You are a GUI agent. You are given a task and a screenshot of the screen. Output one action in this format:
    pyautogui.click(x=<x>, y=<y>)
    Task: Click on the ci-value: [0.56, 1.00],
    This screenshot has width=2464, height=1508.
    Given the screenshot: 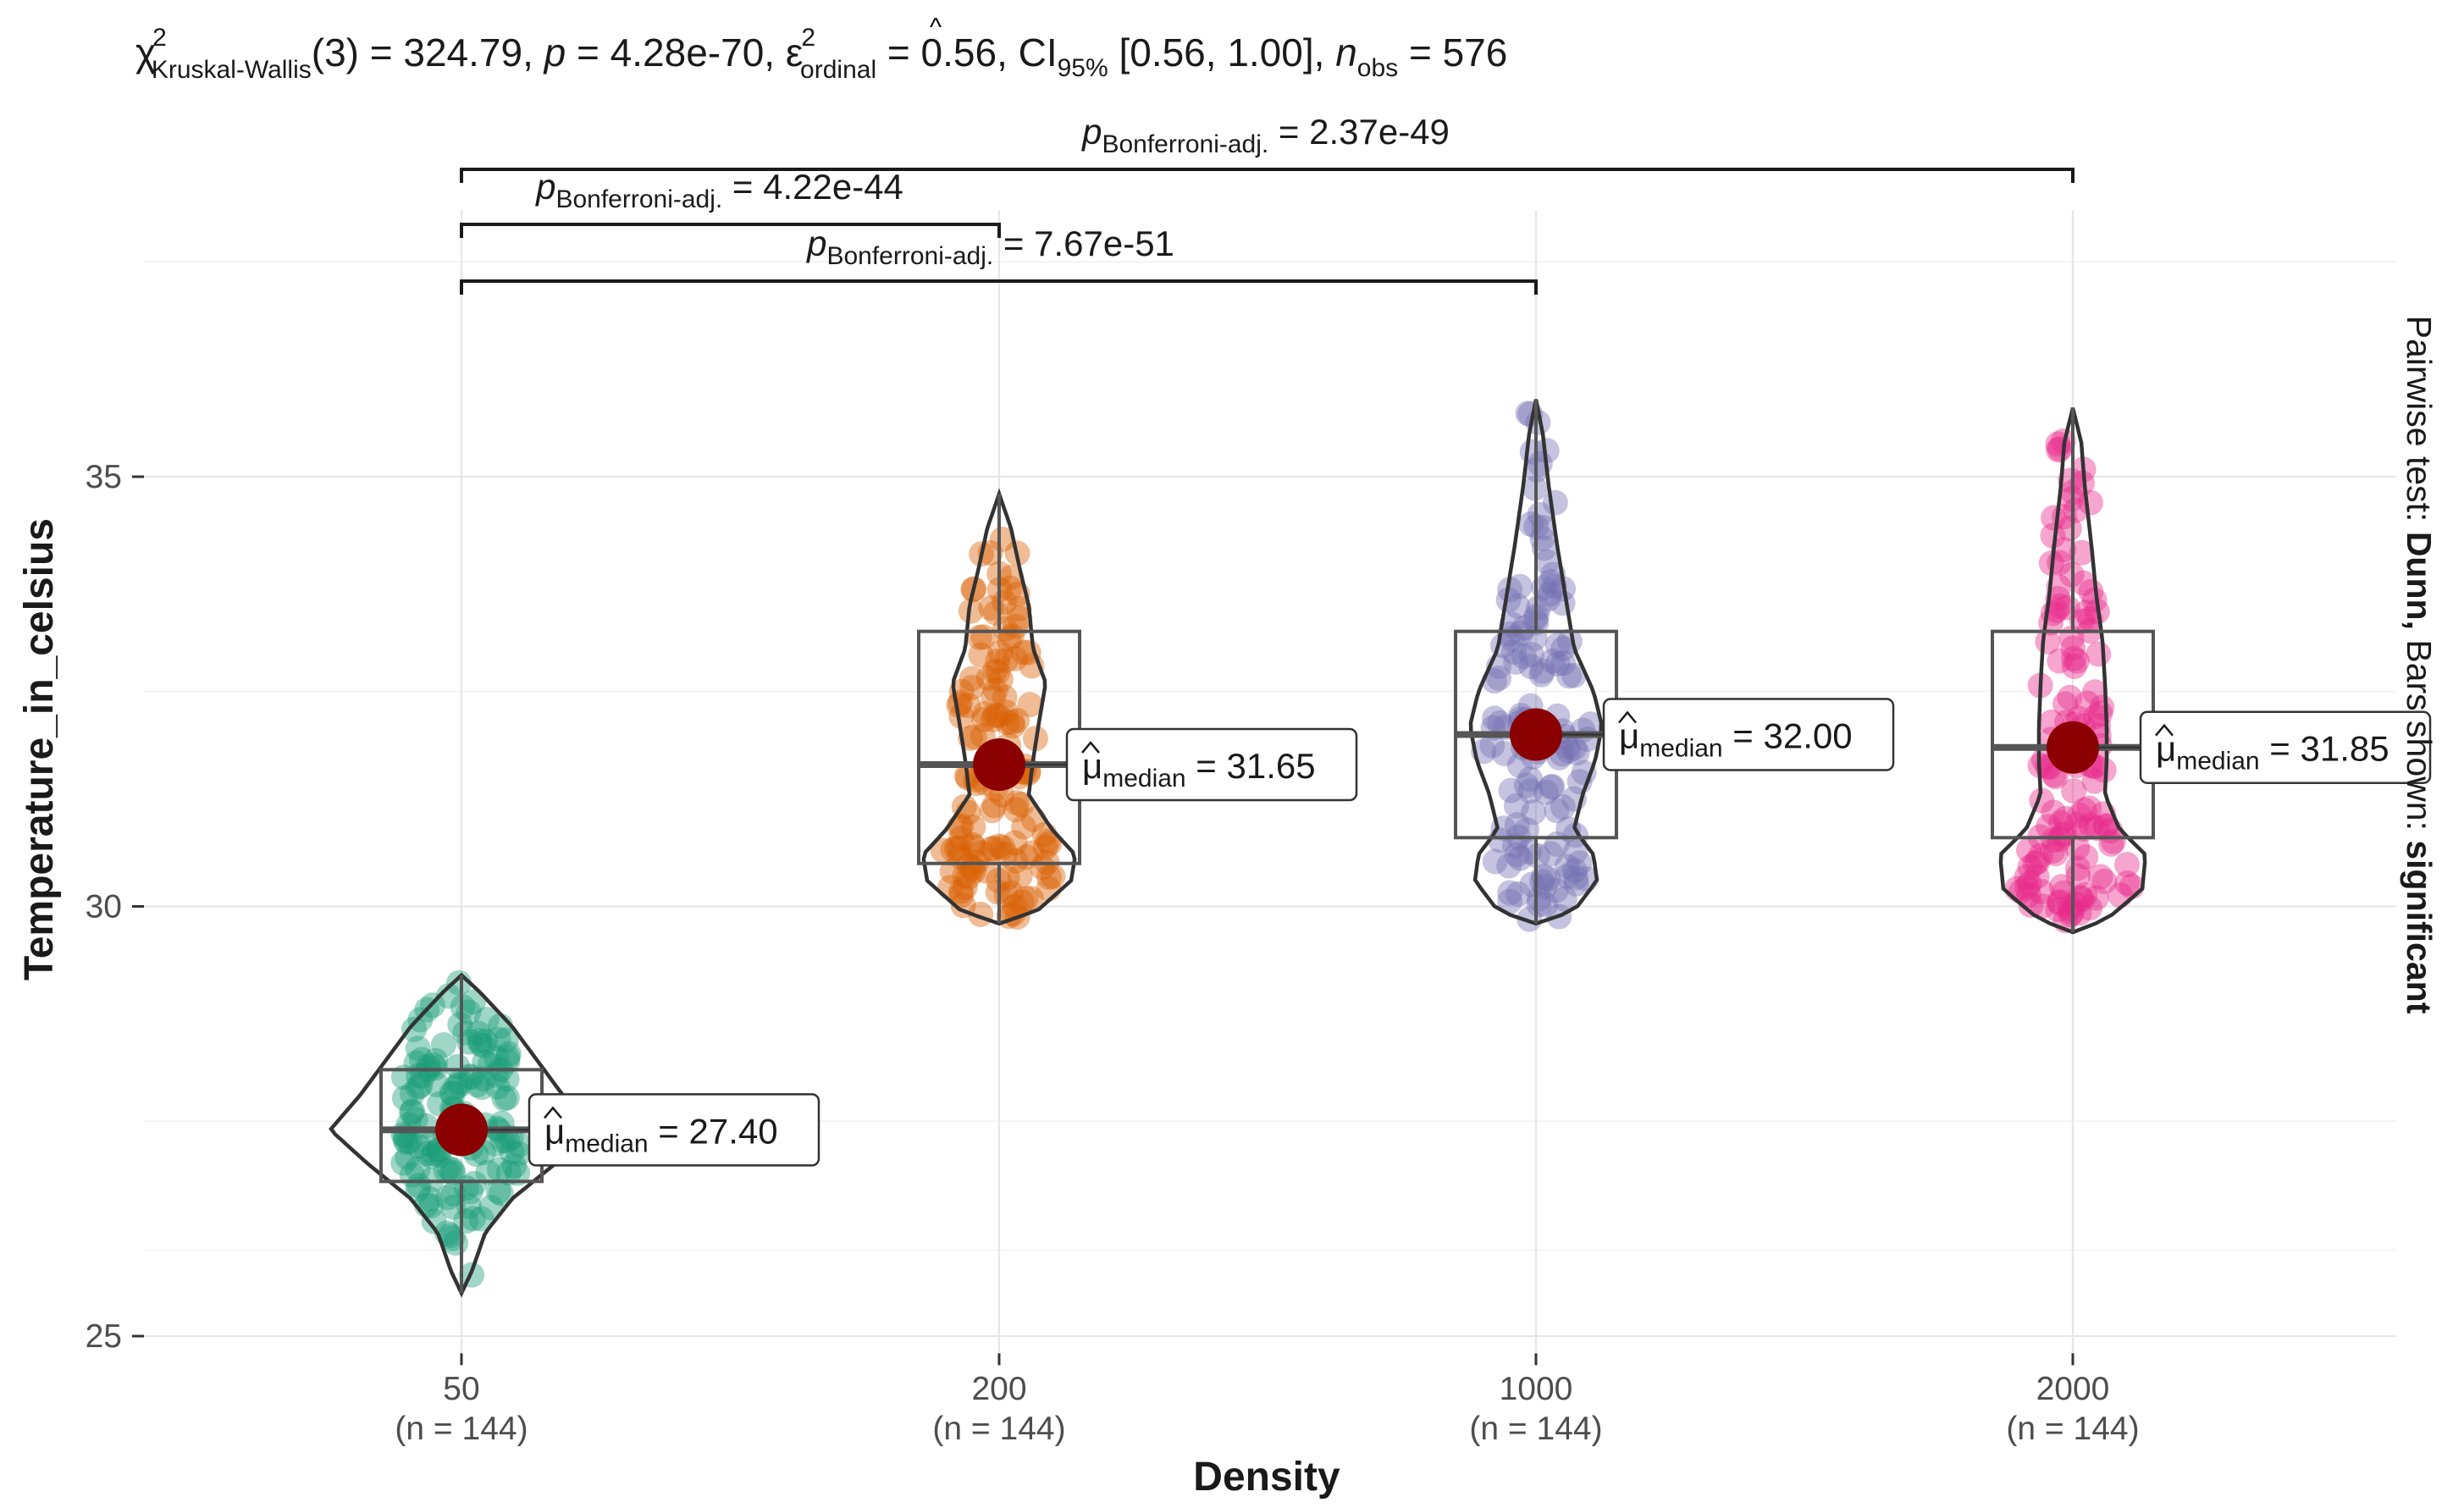 What is the action you would take?
    pyautogui.click(x=1222, y=52)
    